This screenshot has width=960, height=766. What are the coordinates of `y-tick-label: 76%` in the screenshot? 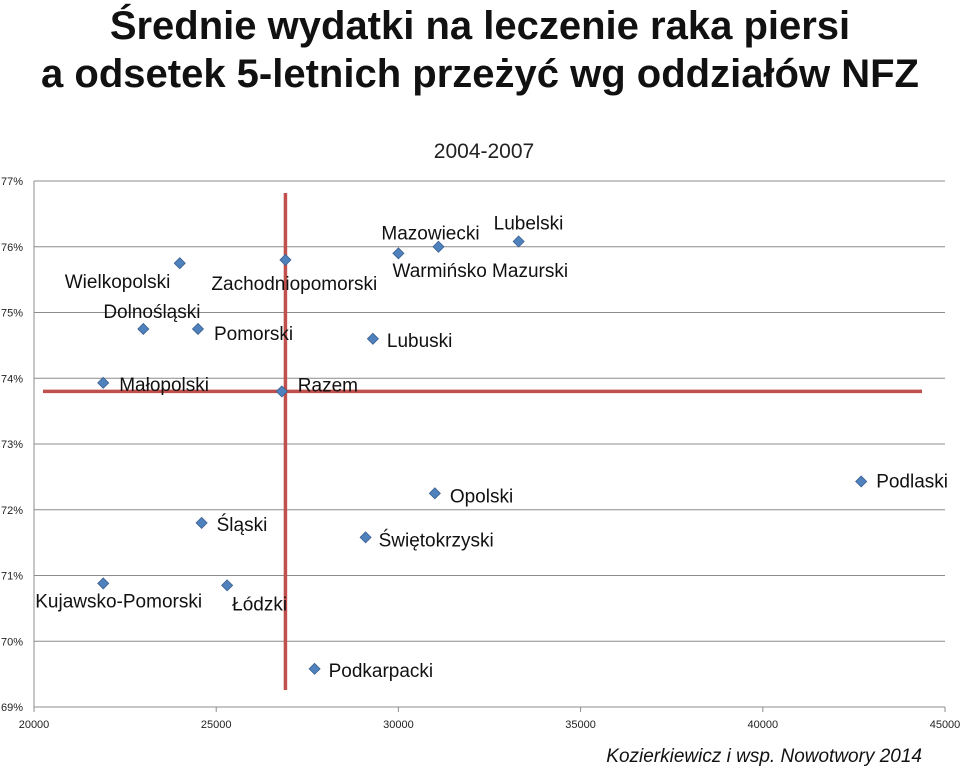 It's located at (12, 248).